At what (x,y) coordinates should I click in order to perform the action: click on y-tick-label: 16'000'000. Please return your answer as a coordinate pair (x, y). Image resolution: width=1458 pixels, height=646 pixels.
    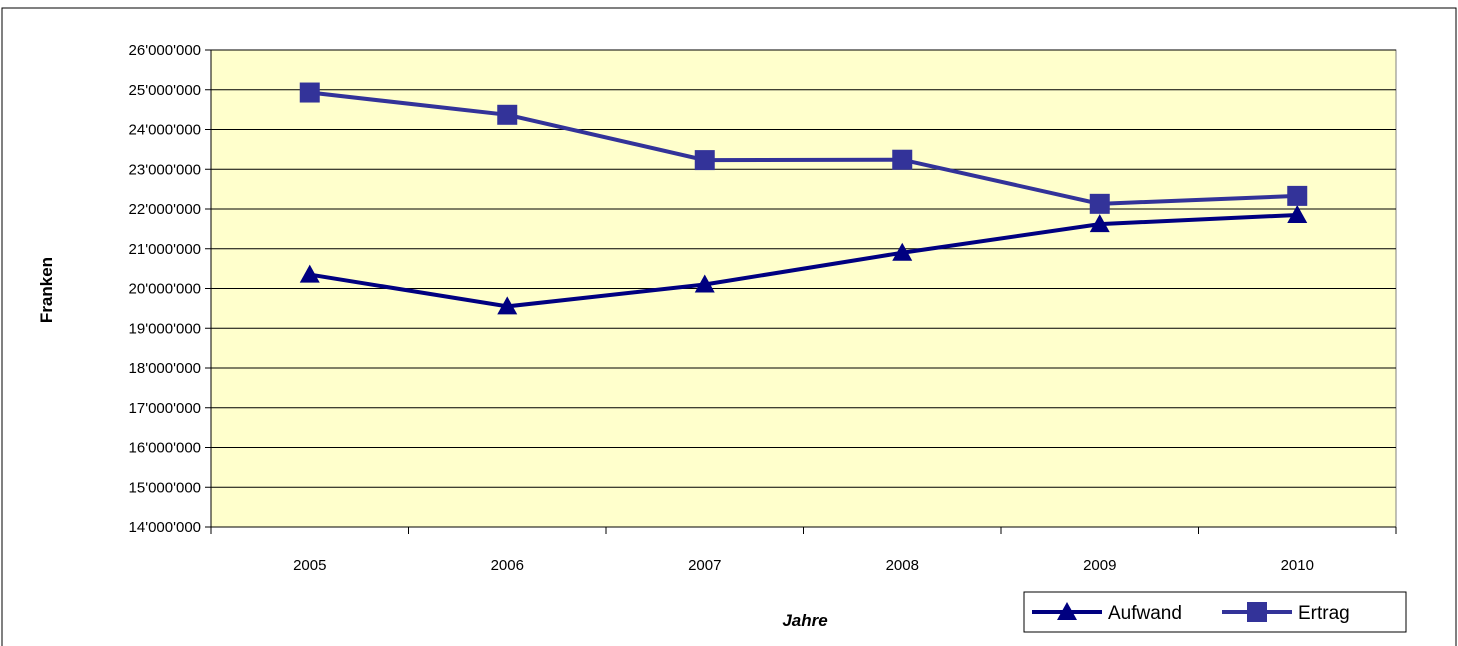
    Looking at the image, I should click on (165, 448).